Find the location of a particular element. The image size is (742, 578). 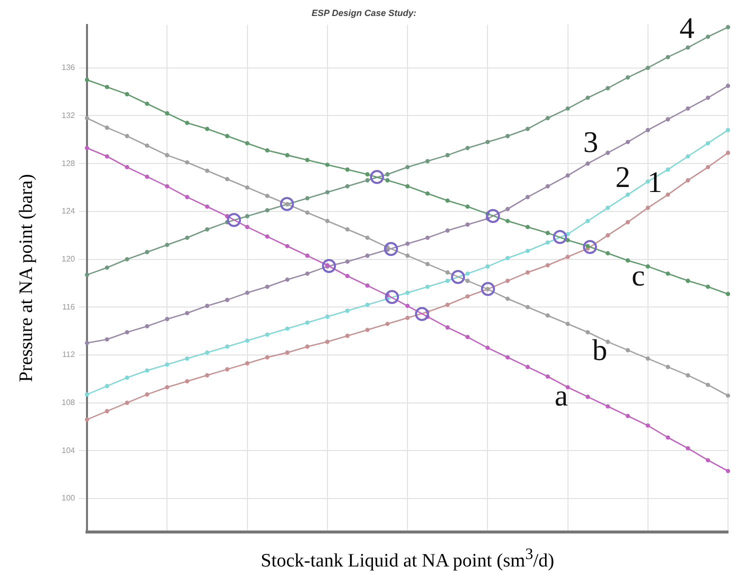

x-axis-title: Stock-tank Liquid at NA point (sm$^{3}$/d) is located at coordinates (408, 559).